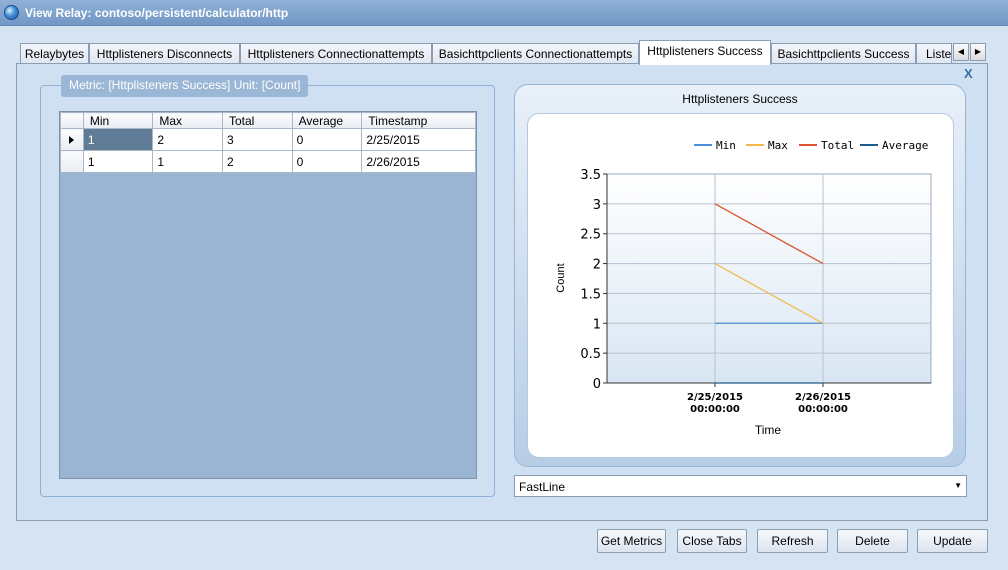  What do you see at coordinates (257, 139) in the screenshot?
I see `table-cell: 3` at bounding box center [257, 139].